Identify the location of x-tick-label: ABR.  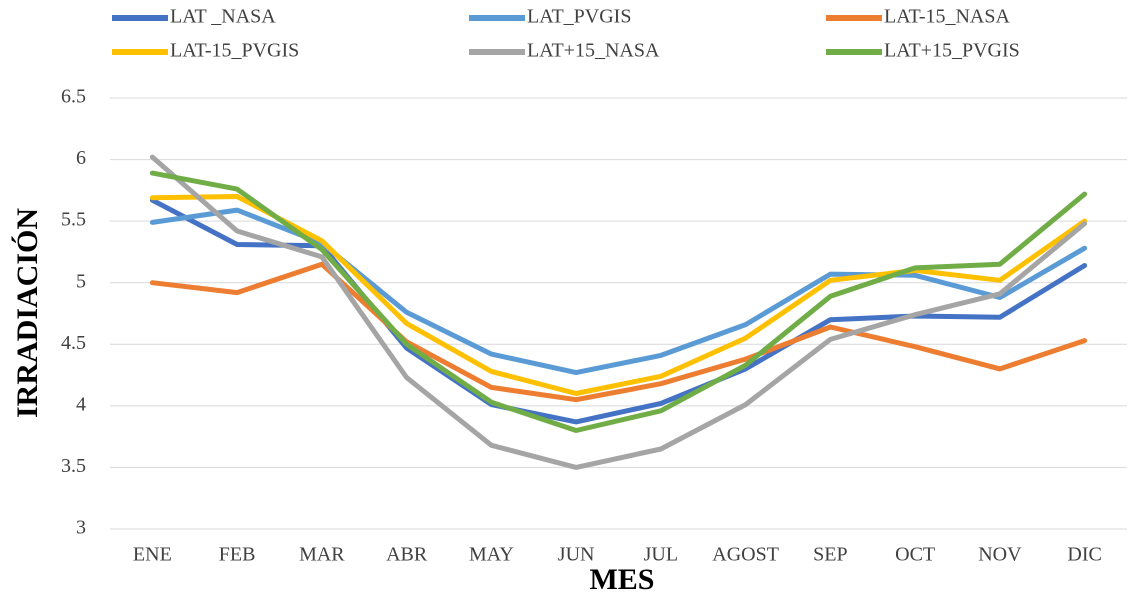
(407, 555).